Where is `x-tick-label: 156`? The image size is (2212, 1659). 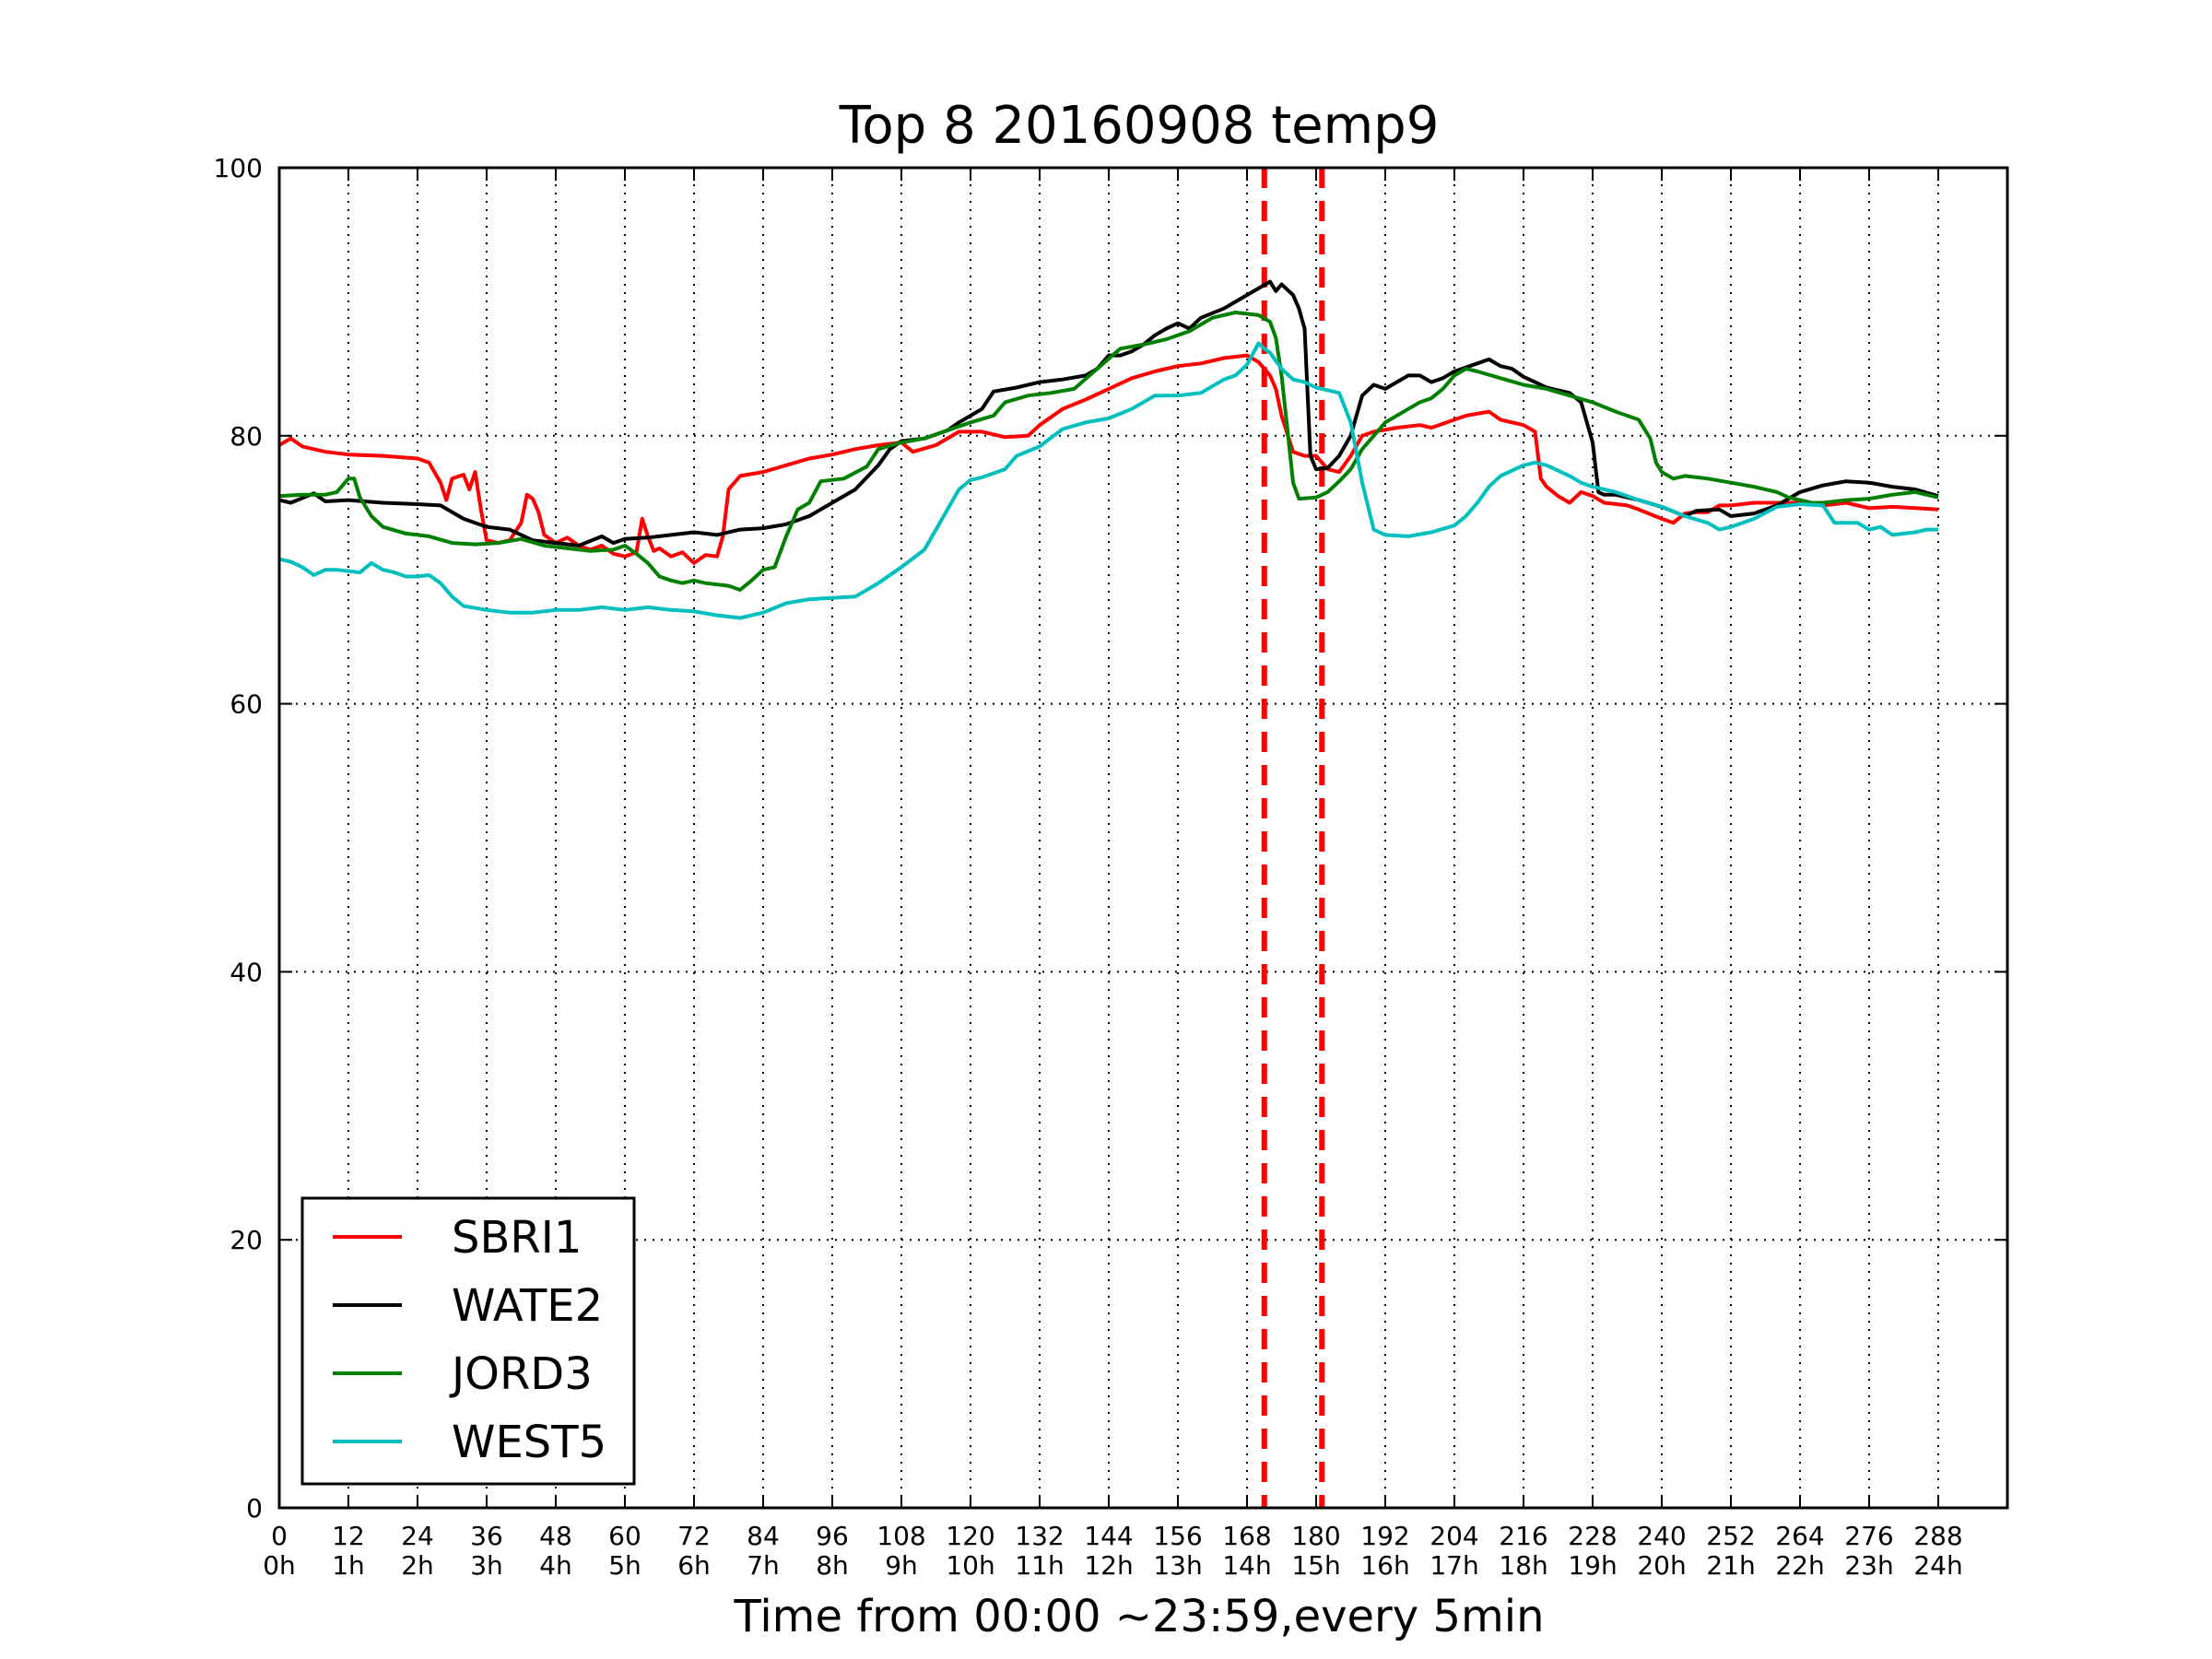
x-tick-label: 156 is located at coordinates (1177, 1536).